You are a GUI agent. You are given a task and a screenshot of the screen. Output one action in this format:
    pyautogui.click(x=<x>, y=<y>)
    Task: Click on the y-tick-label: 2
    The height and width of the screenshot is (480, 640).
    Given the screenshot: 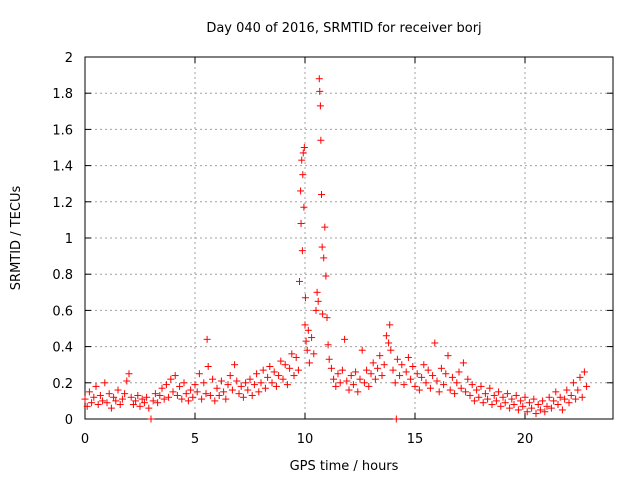 What is the action you would take?
    pyautogui.click(x=69, y=58)
    